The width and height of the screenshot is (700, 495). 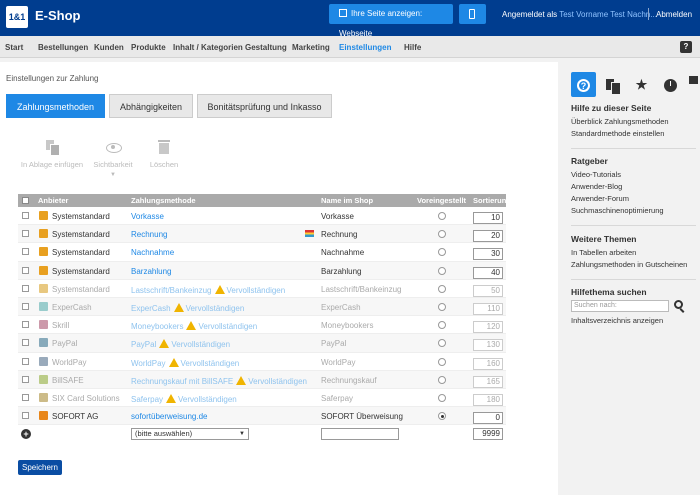 I want to click on nav-inhalt-kategorien: Inhalt / Kategorien, so click(x=208, y=47).